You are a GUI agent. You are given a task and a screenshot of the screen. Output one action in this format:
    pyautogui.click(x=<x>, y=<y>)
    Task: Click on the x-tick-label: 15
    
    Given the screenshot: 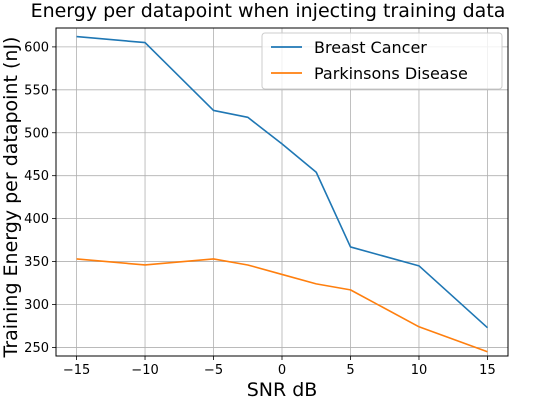 What is the action you would take?
    pyautogui.click(x=487, y=370)
    